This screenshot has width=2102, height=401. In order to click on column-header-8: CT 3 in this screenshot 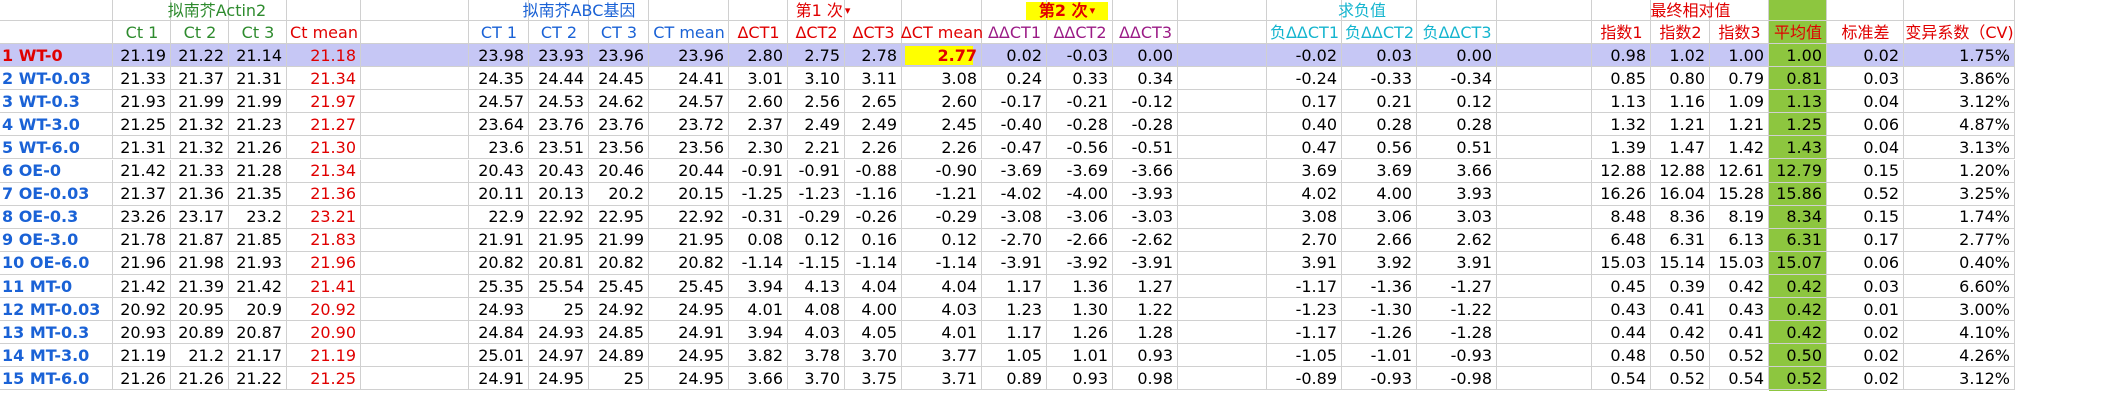, I will do `click(619, 32)`.